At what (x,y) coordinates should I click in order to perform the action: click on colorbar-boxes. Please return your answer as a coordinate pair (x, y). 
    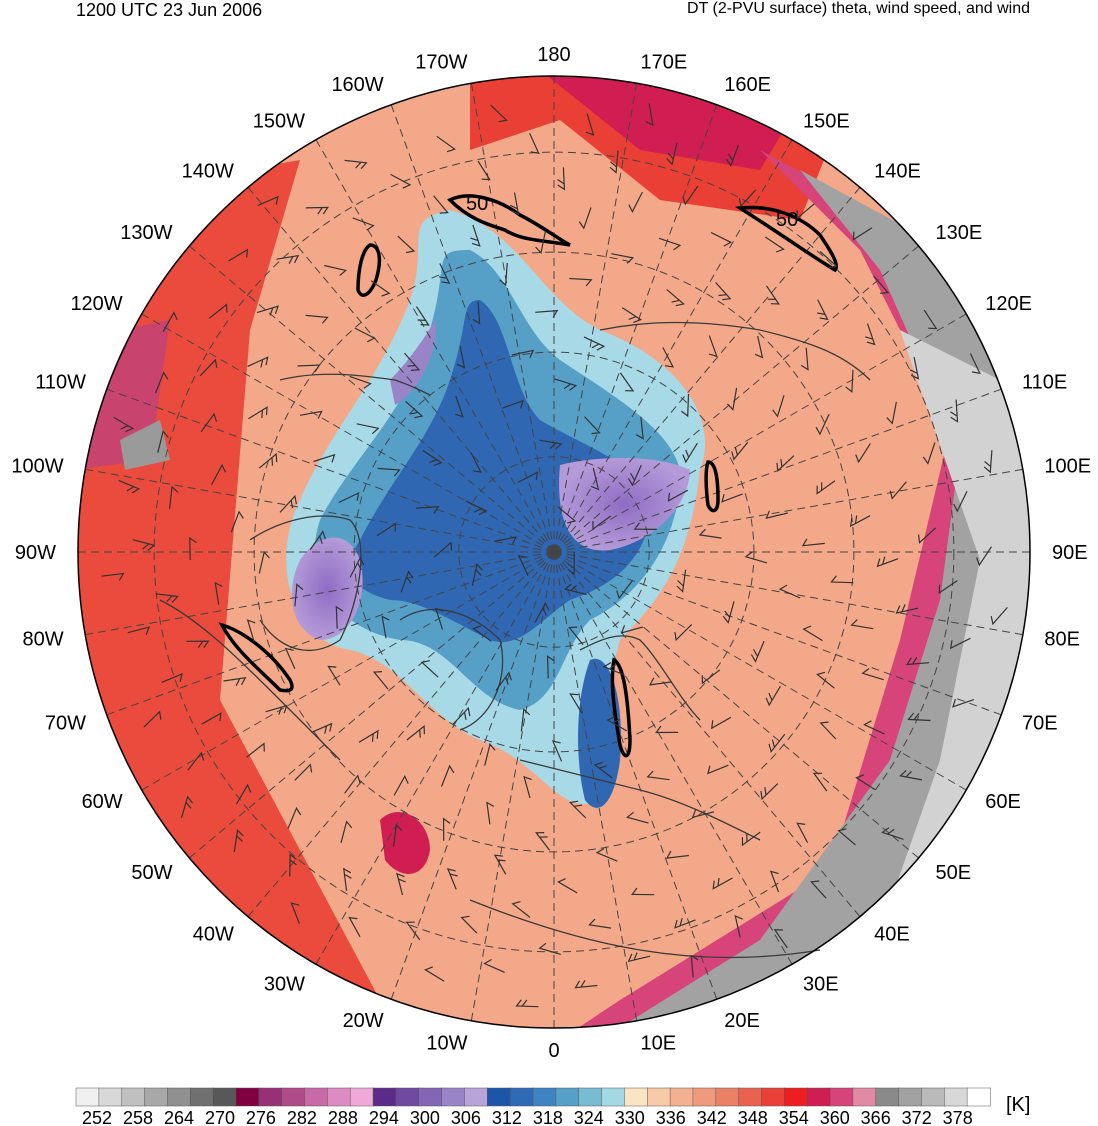
    Looking at the image, I should click on (533, 1097).